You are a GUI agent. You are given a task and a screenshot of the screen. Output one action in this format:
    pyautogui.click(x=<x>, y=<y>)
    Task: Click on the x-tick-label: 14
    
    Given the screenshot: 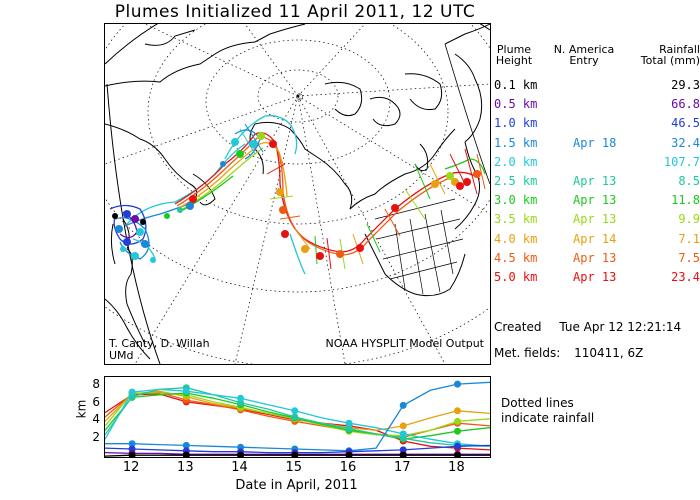 What is the action you would take?
    pyautogui.click(x=239, y=467)
    